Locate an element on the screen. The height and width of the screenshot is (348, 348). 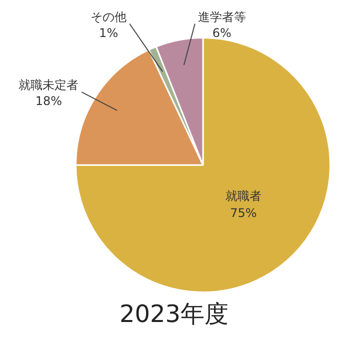
data-label: 75% is located at coordinates (243, 213).